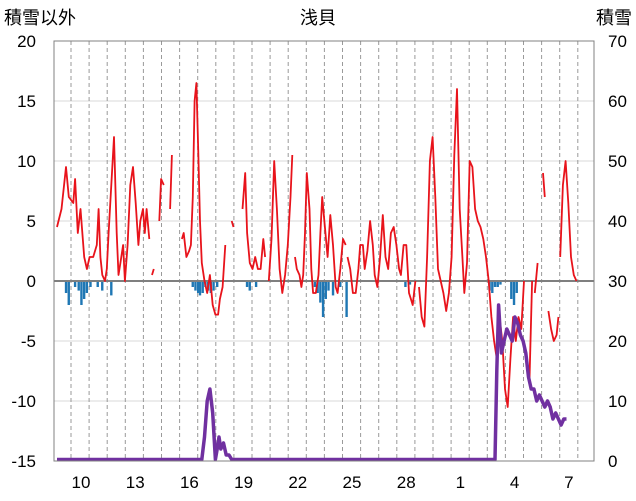 This screenshot has width=636, height=501. I want to click on right-tick-label: 60, so click(617, 101).